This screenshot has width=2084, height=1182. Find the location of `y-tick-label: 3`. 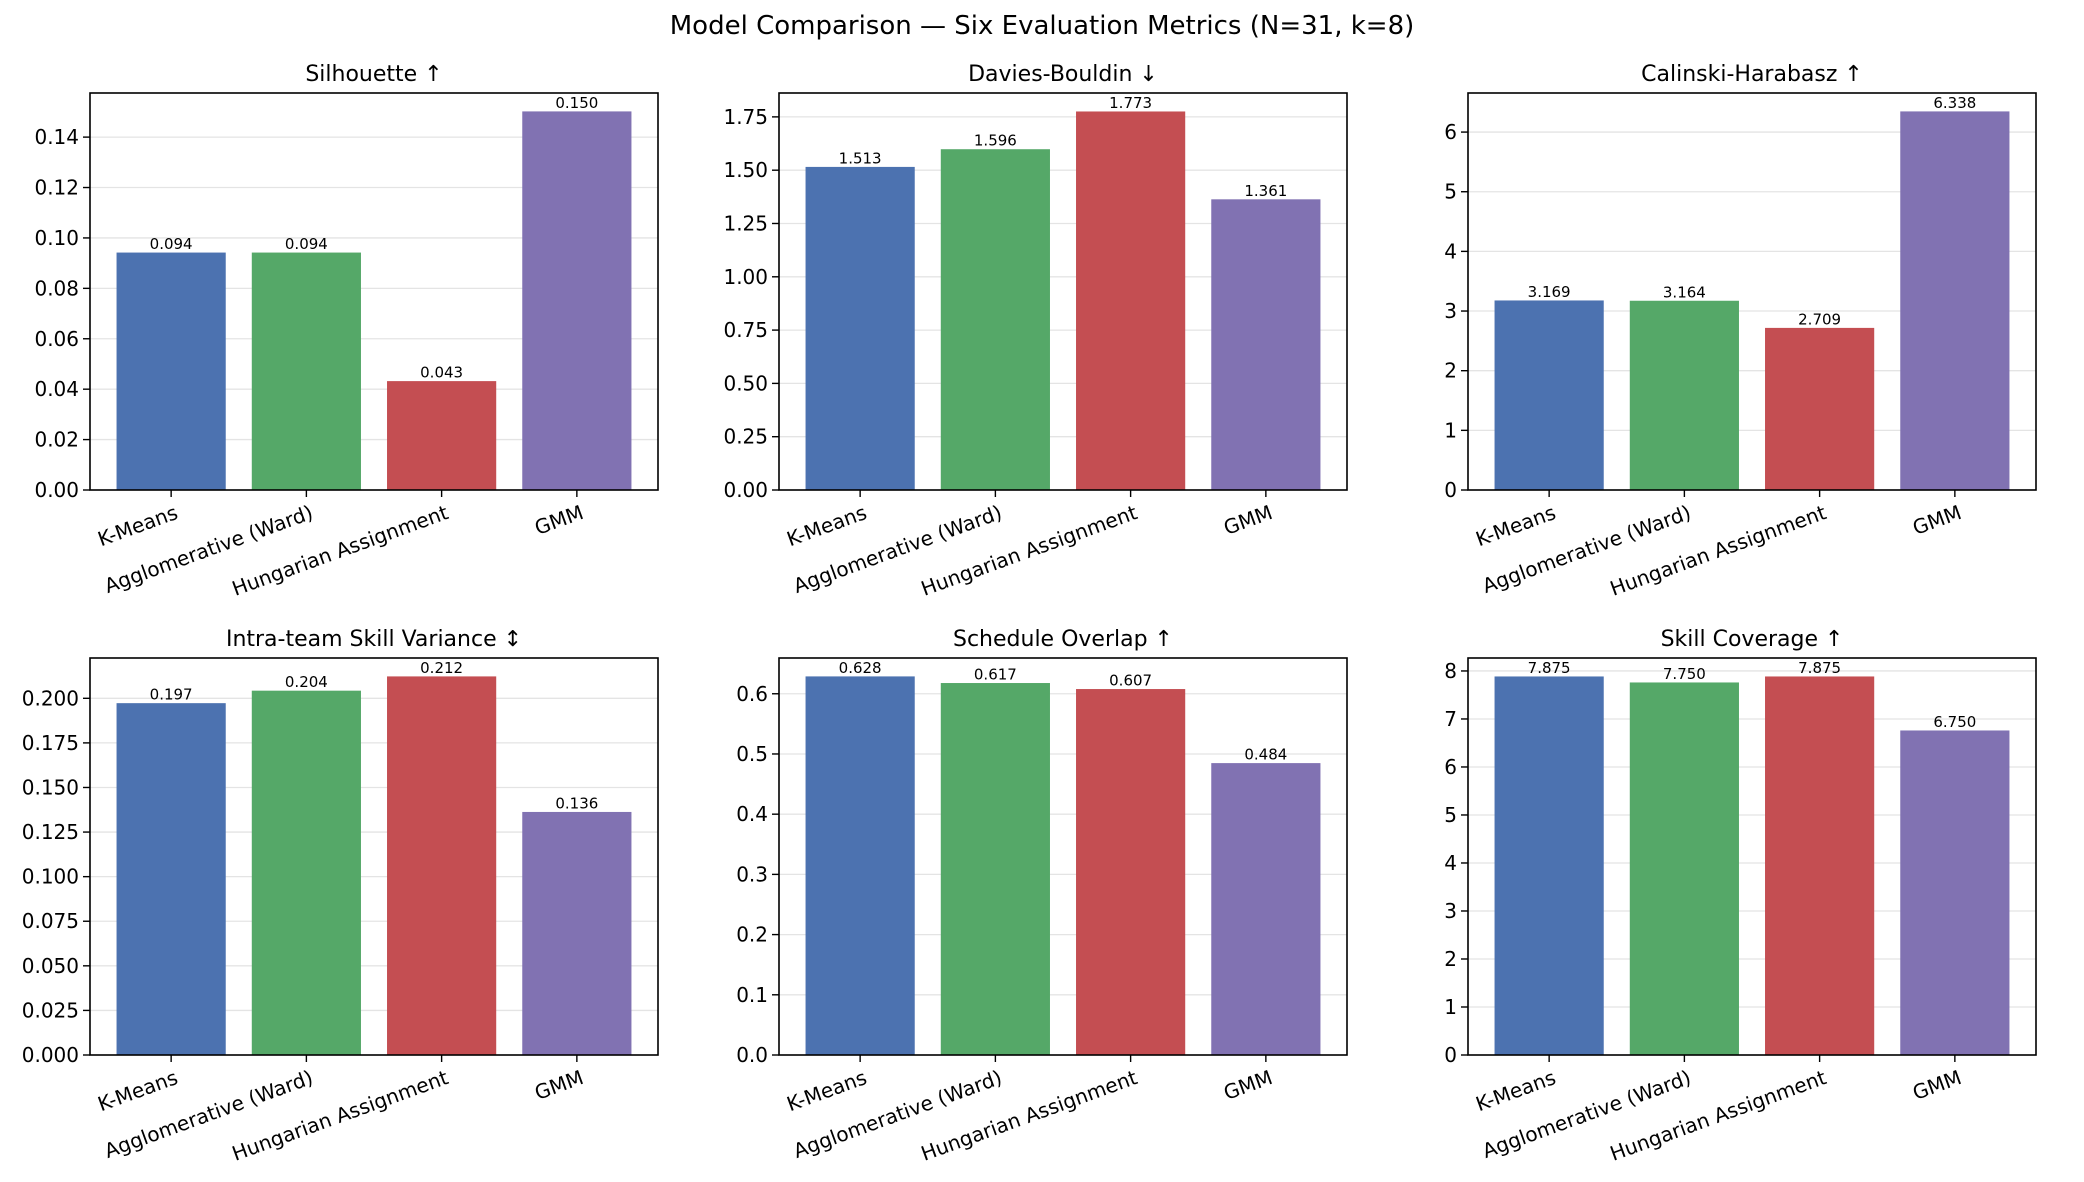

y-tick-label: 3 is located at coordinates (1450, 311).